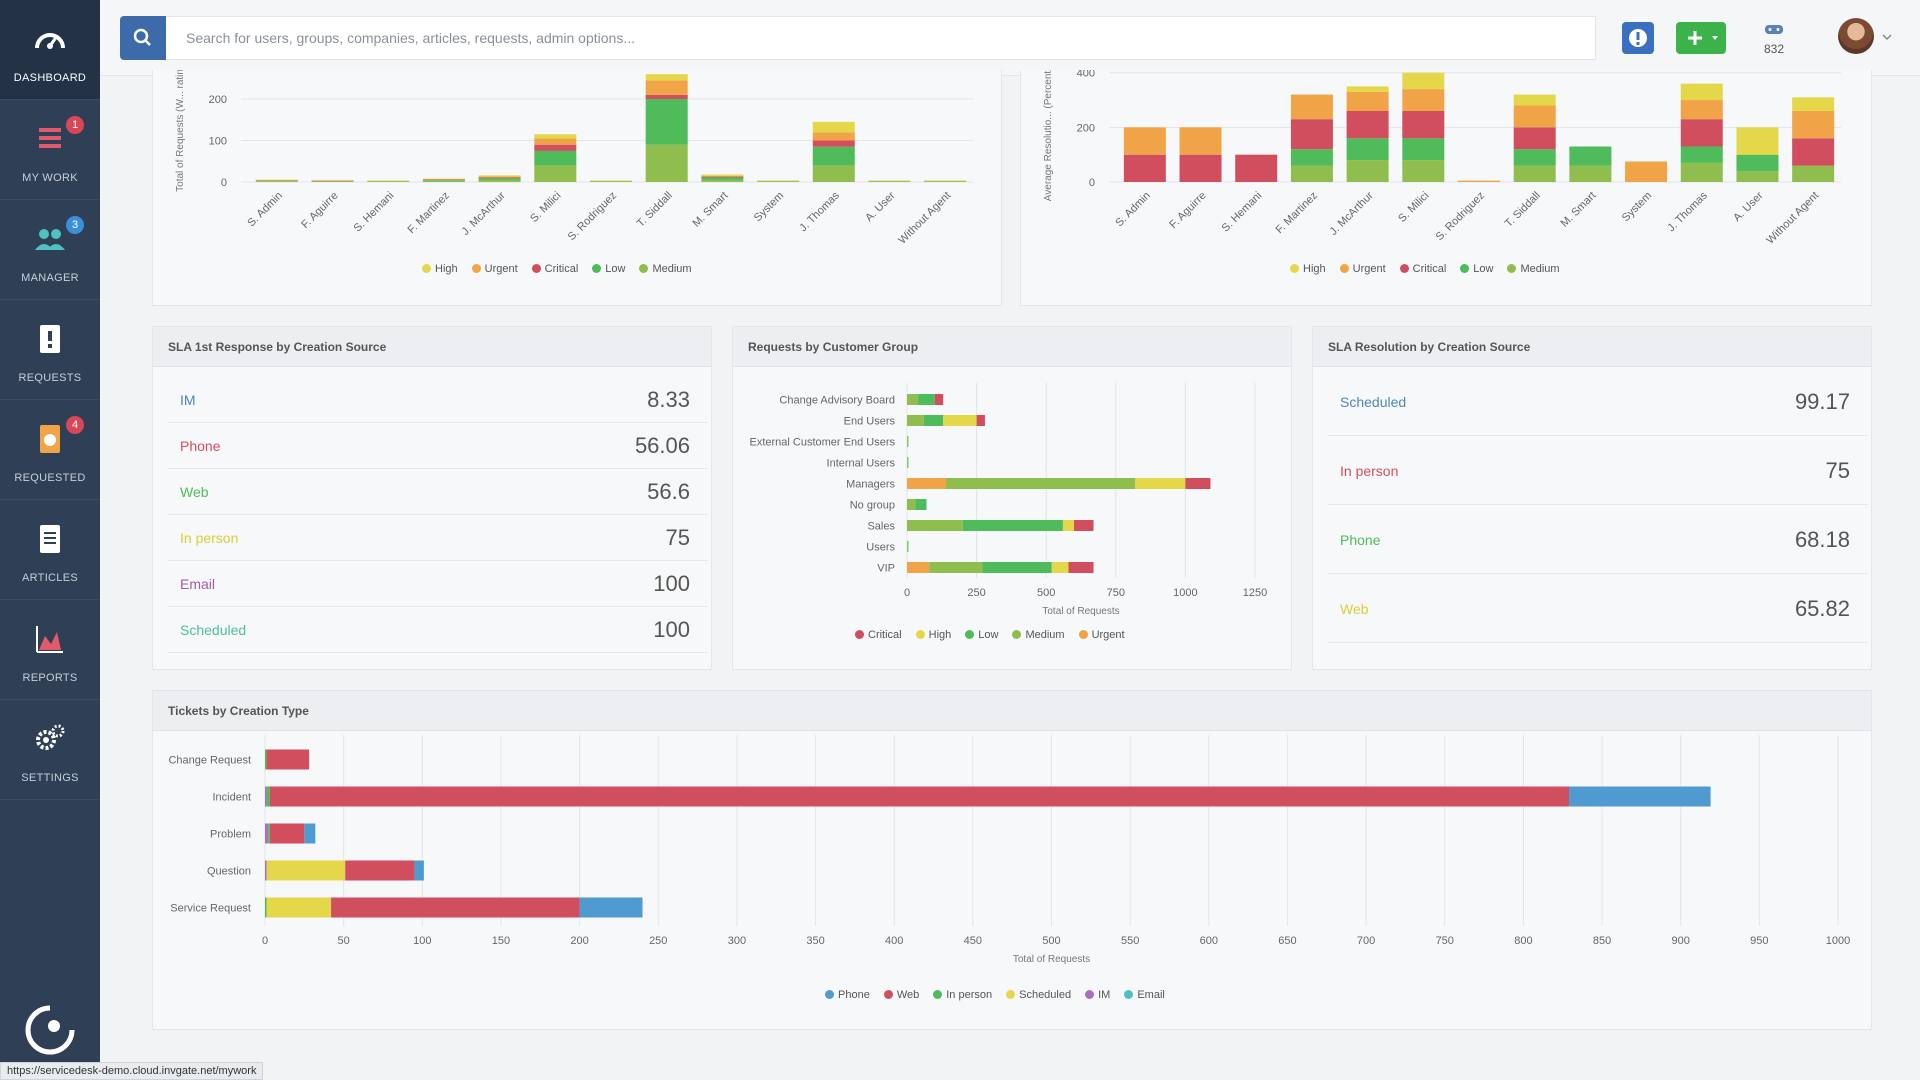 The width and height of the screenshot is (1920, 1080). Describe the element at coordinates (143, 38) in the screenshot. I see `search-button` at that location.